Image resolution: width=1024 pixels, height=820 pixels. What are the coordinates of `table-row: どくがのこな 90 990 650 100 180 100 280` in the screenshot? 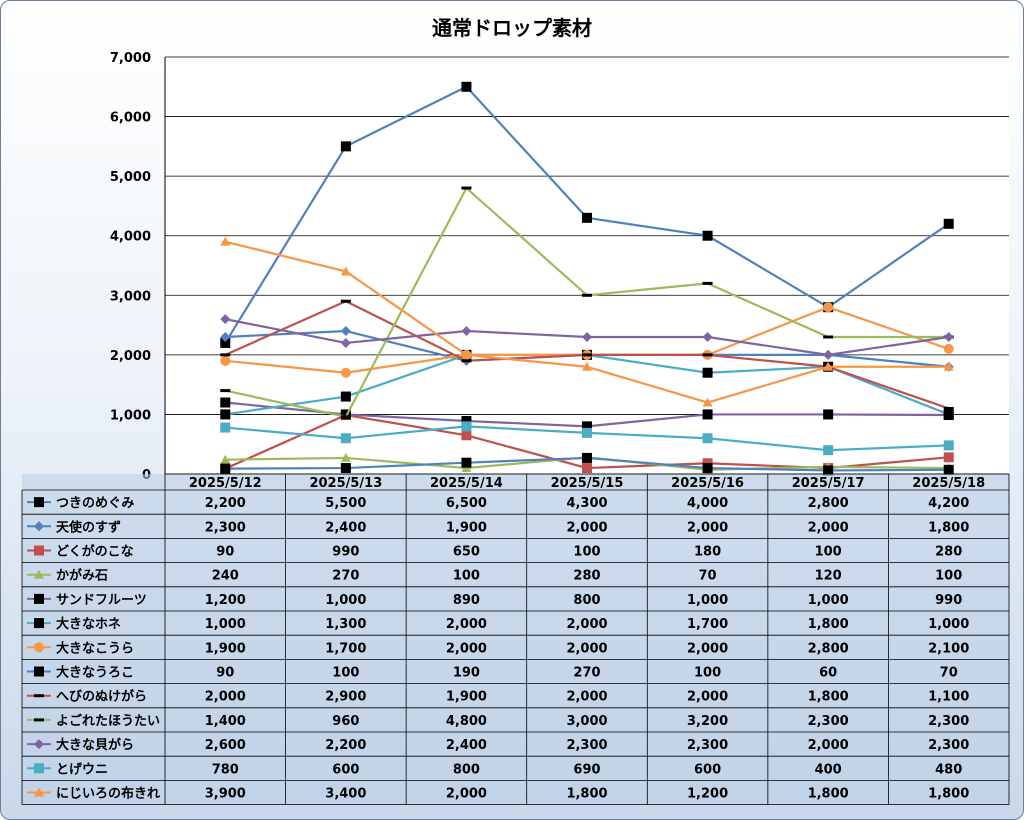 It's located at (494, 552).